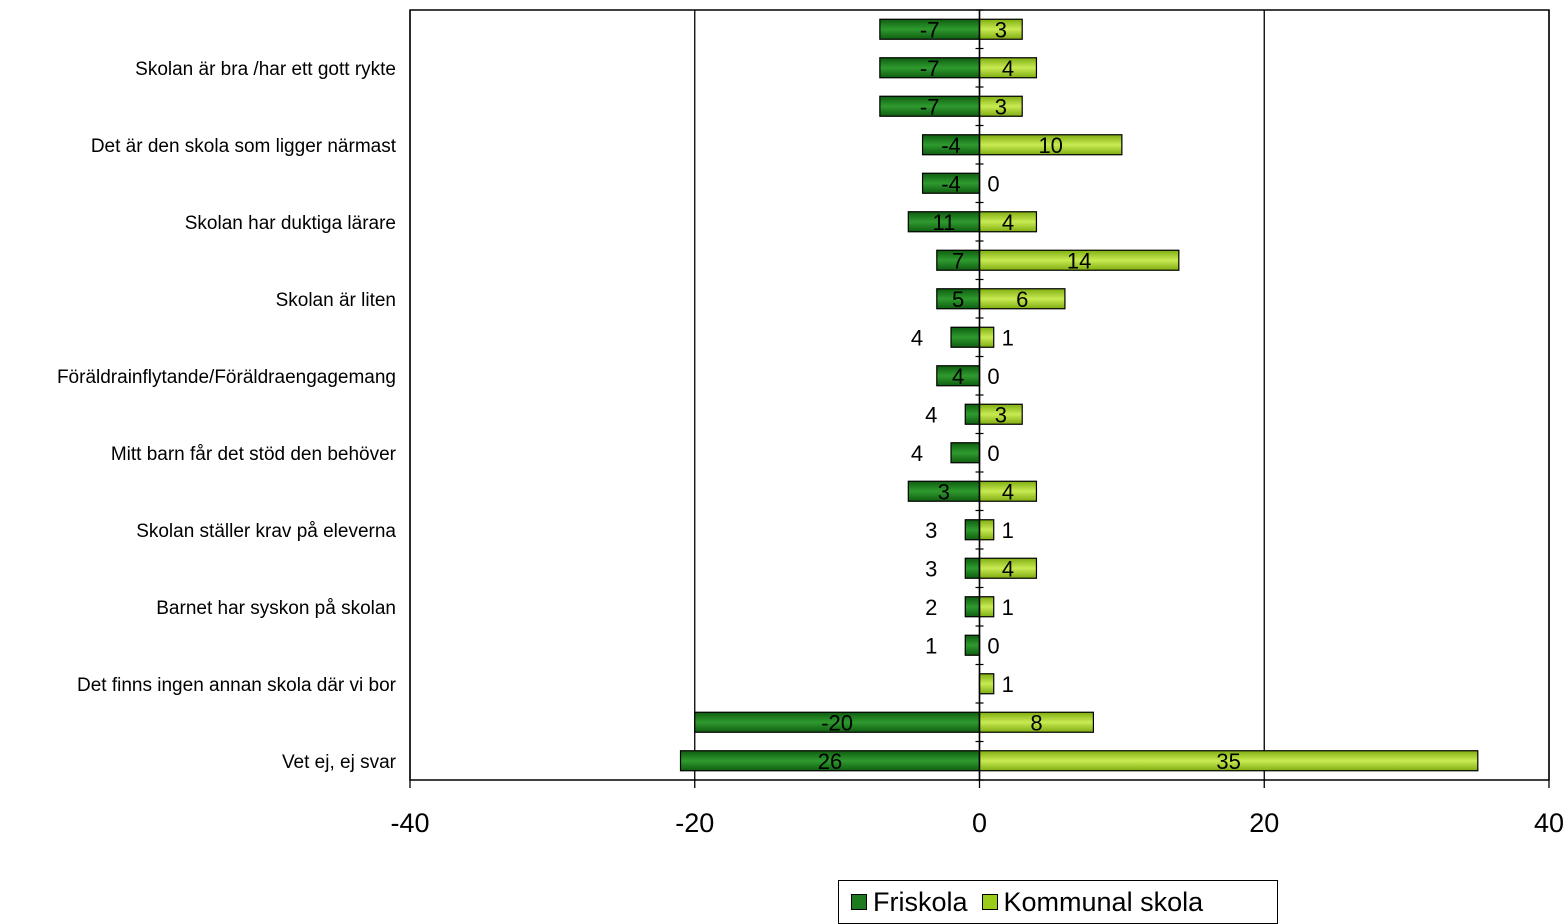 The image size is (1568, 924). What do you see at coordinates (226, 377) in the screenshot?
I see `category-label-4: Föräldrainflytande/Föräldraengagemang` at bounding box center [226, 377].